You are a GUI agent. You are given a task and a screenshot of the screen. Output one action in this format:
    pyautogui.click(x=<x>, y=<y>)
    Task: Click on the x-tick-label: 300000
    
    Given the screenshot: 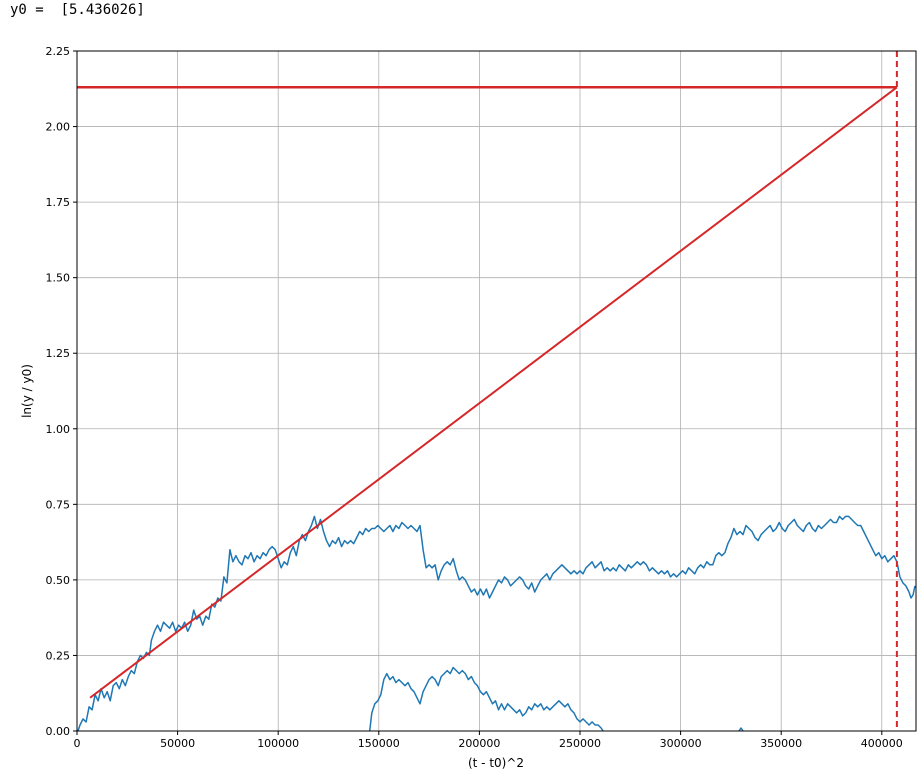 What is the action you would take?
    pyautogui.click(x=681, y=743)
    